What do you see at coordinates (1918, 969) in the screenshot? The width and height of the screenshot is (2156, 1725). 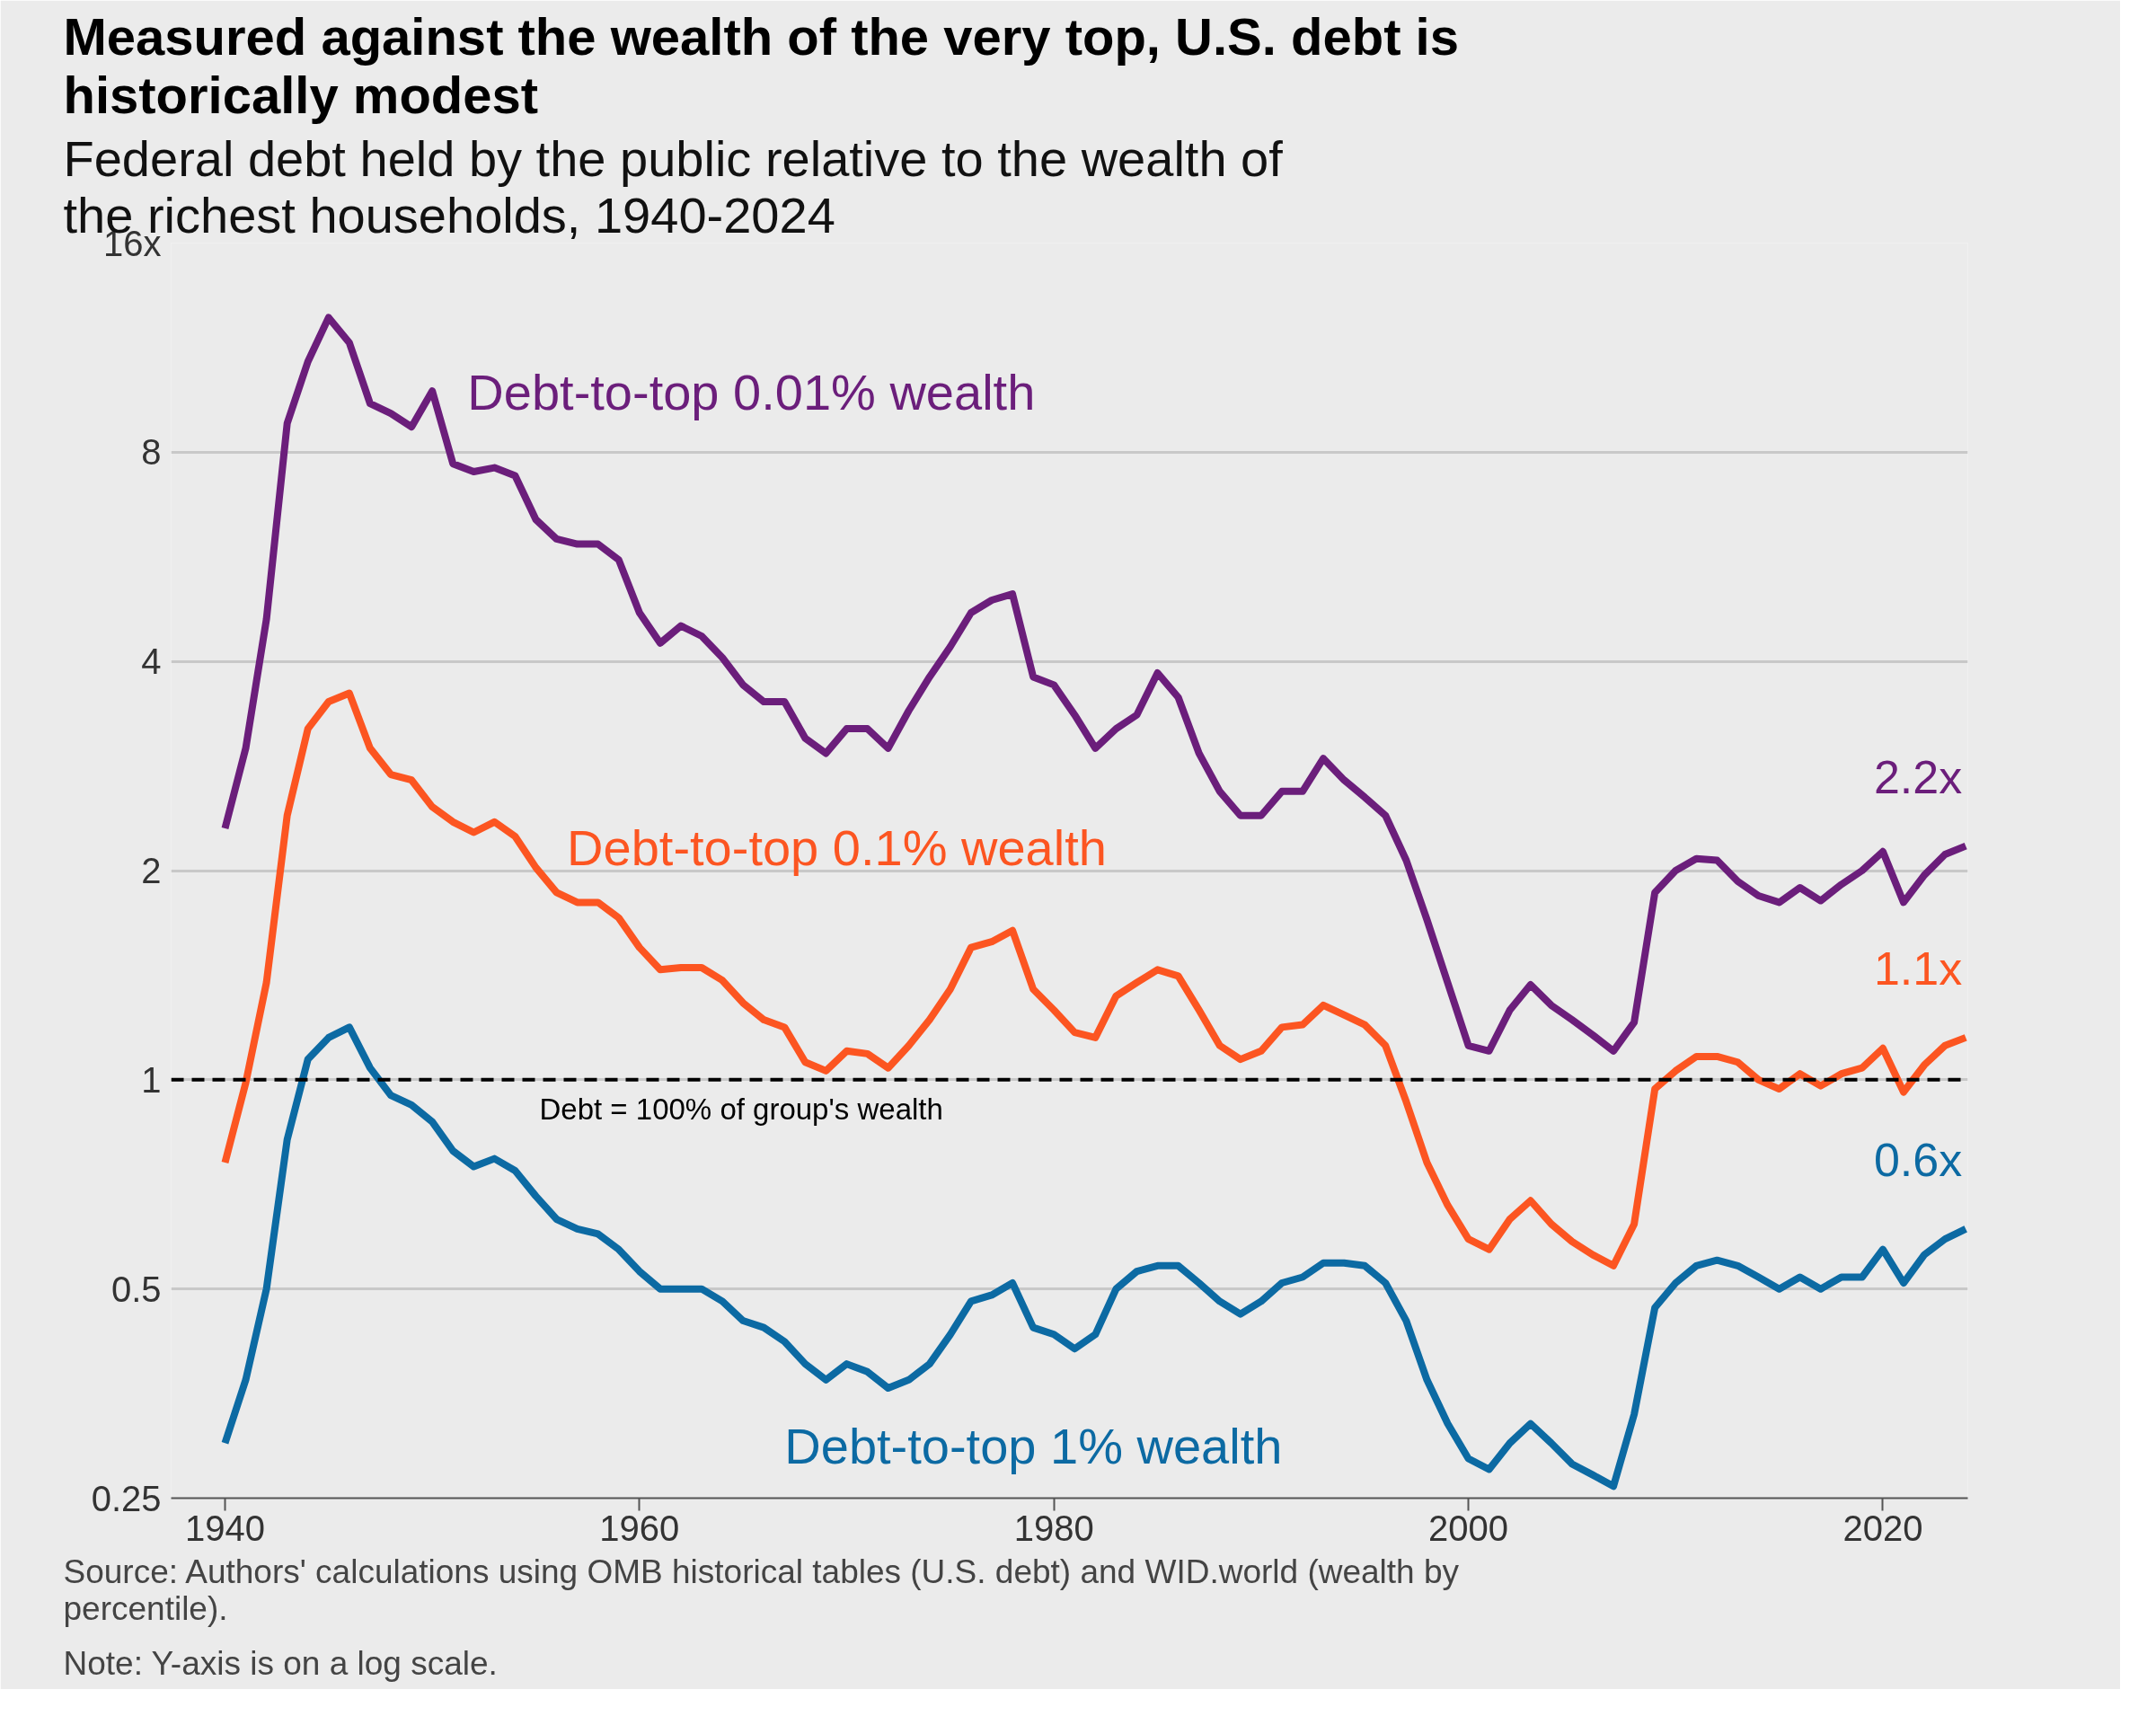 I see `data-label: 1.1x` at bounding box center [1918, 969].